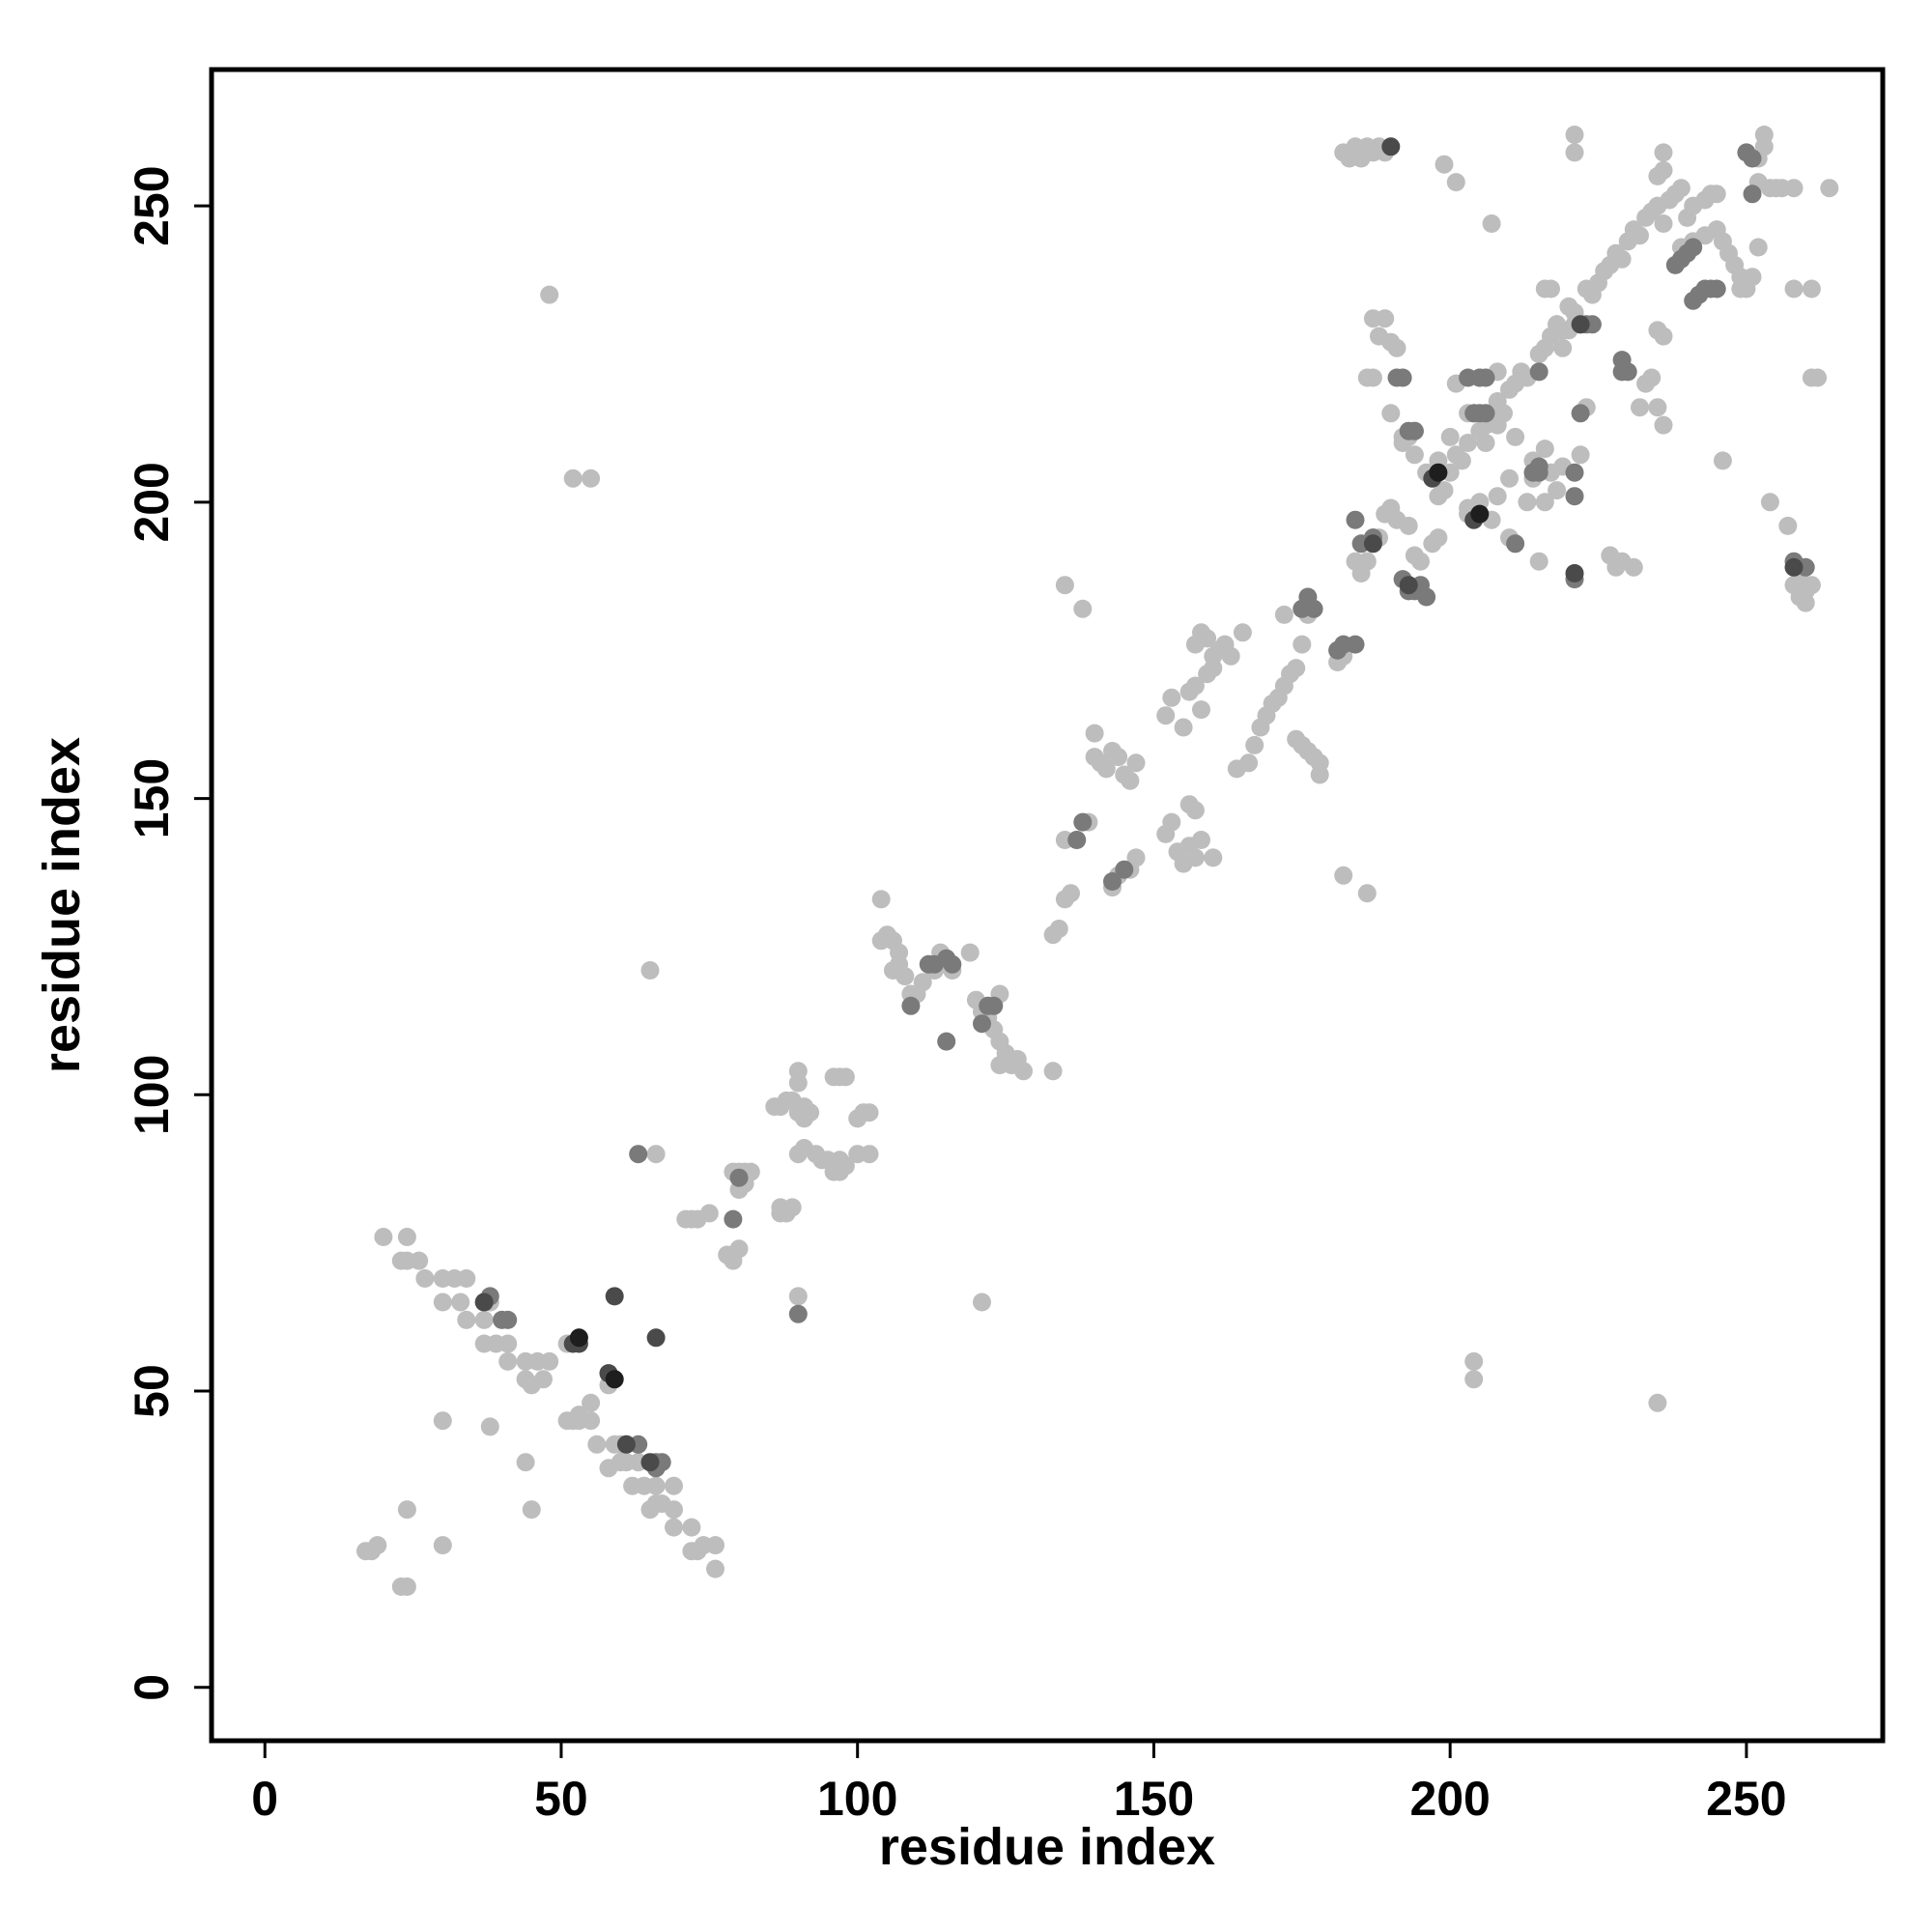 This screenshot has width=1932, height=1932. I want to click on y-tick-label: 0, so click(152, 1687).